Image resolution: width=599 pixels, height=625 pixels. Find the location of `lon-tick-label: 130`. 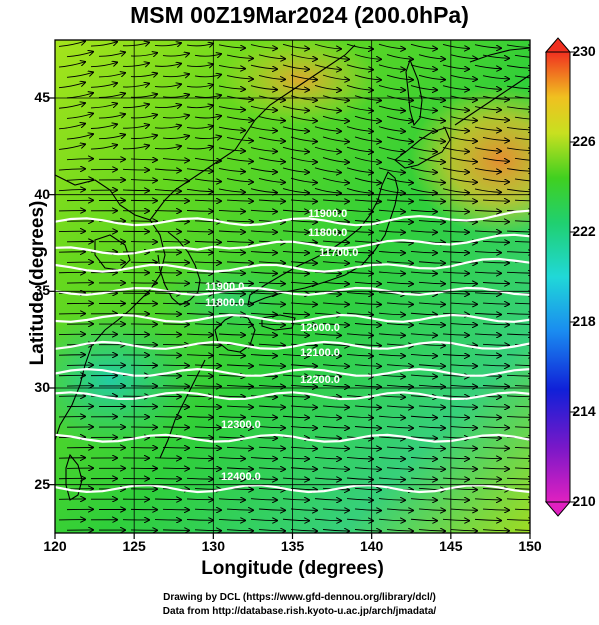

lon-tick-label: 130 is located at coordinates (213, 546).